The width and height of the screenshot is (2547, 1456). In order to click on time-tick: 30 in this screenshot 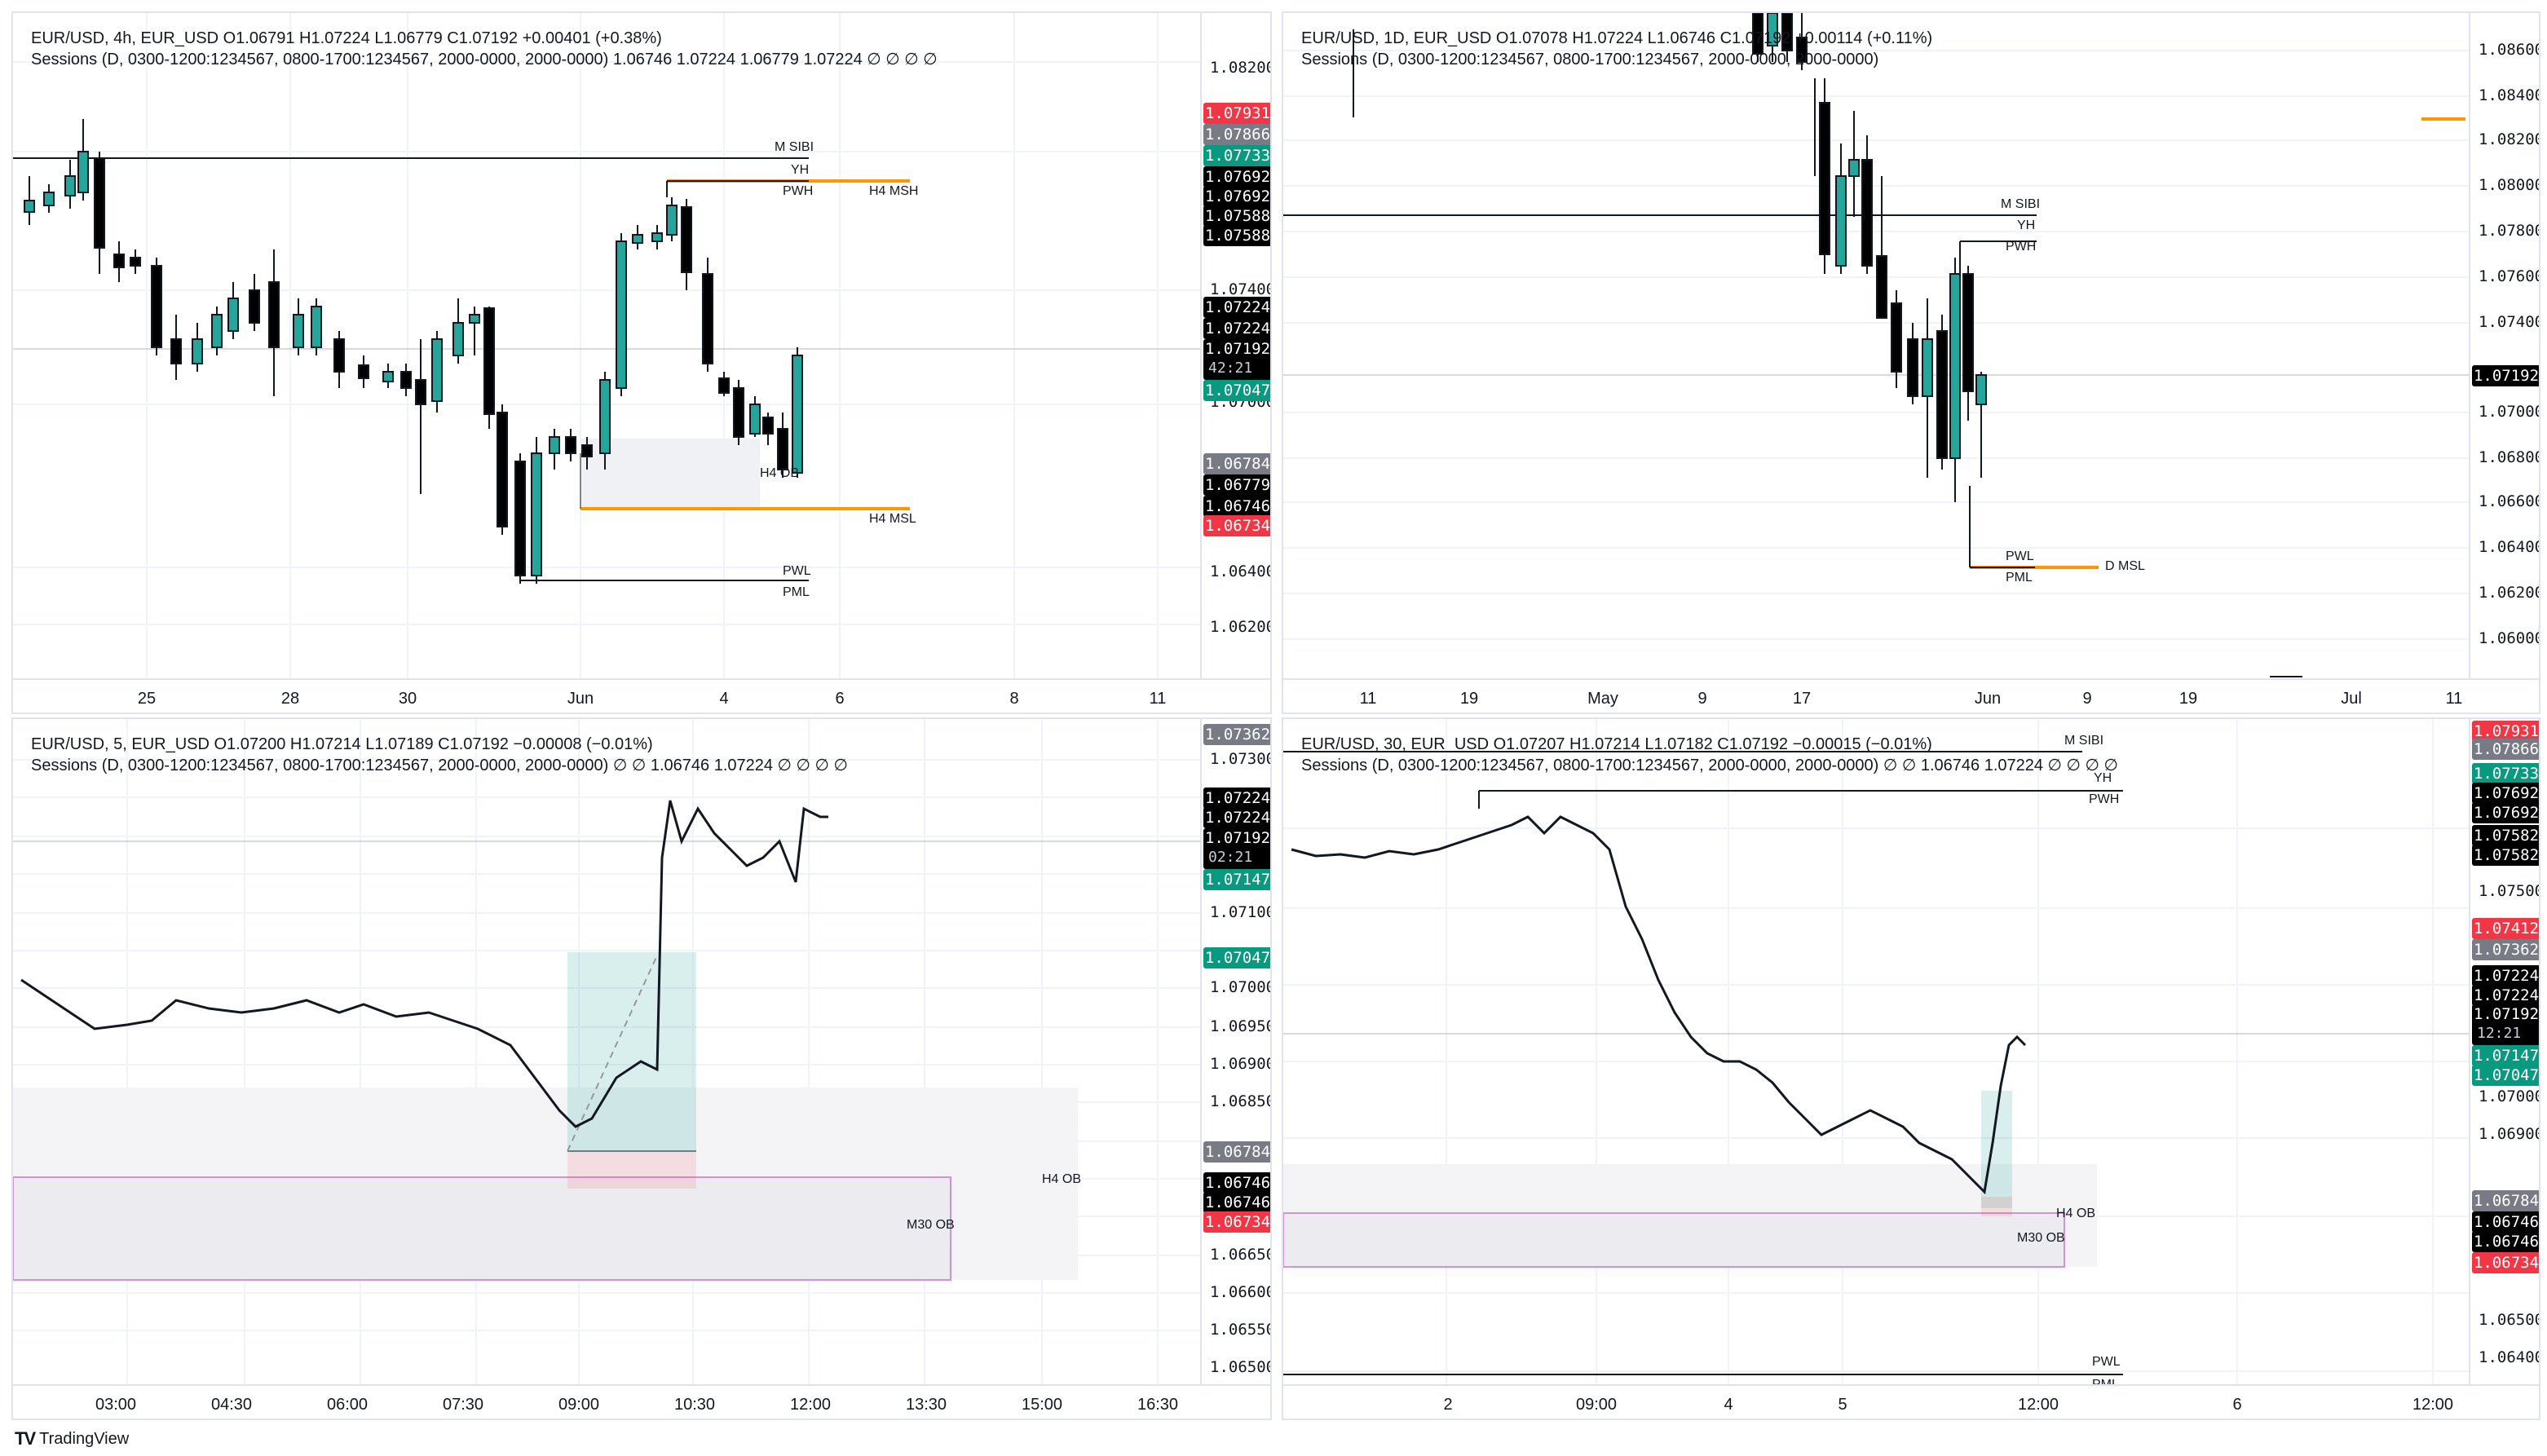, I will do `click(407, 699)`.